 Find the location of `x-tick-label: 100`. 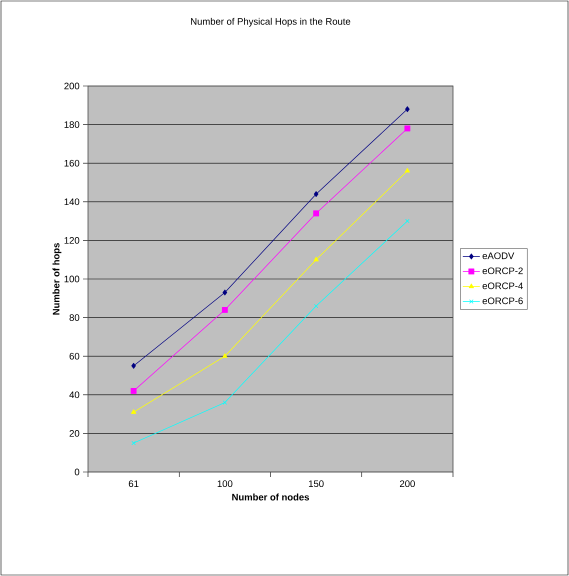

x-tick-label: 100 is located at coordinates (225, 484).